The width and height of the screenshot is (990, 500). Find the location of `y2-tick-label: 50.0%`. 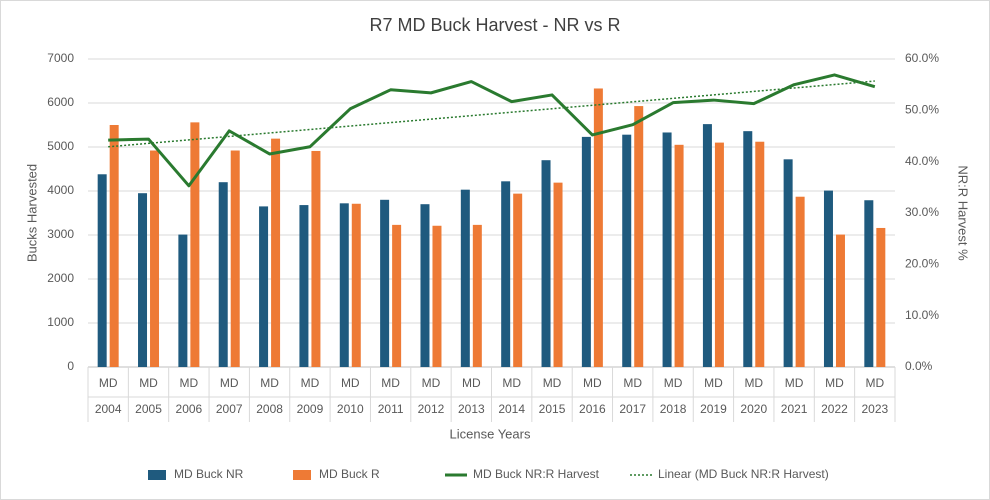

y2-tick-label: 50.0% is located at coordinates (922, 110).